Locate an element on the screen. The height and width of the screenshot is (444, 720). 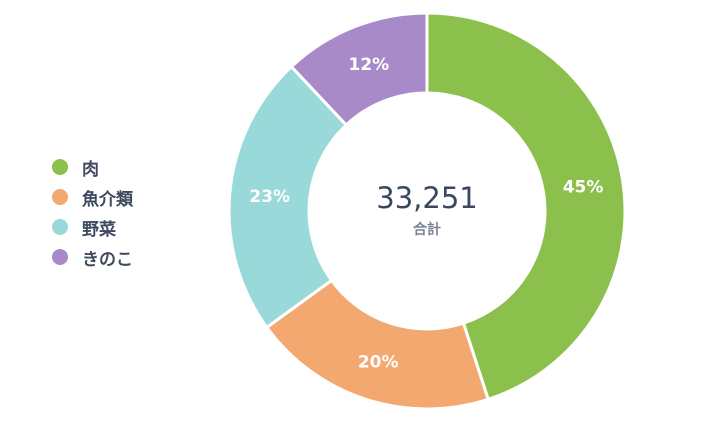
slice-vegetables is located at coordinates (288, 197).